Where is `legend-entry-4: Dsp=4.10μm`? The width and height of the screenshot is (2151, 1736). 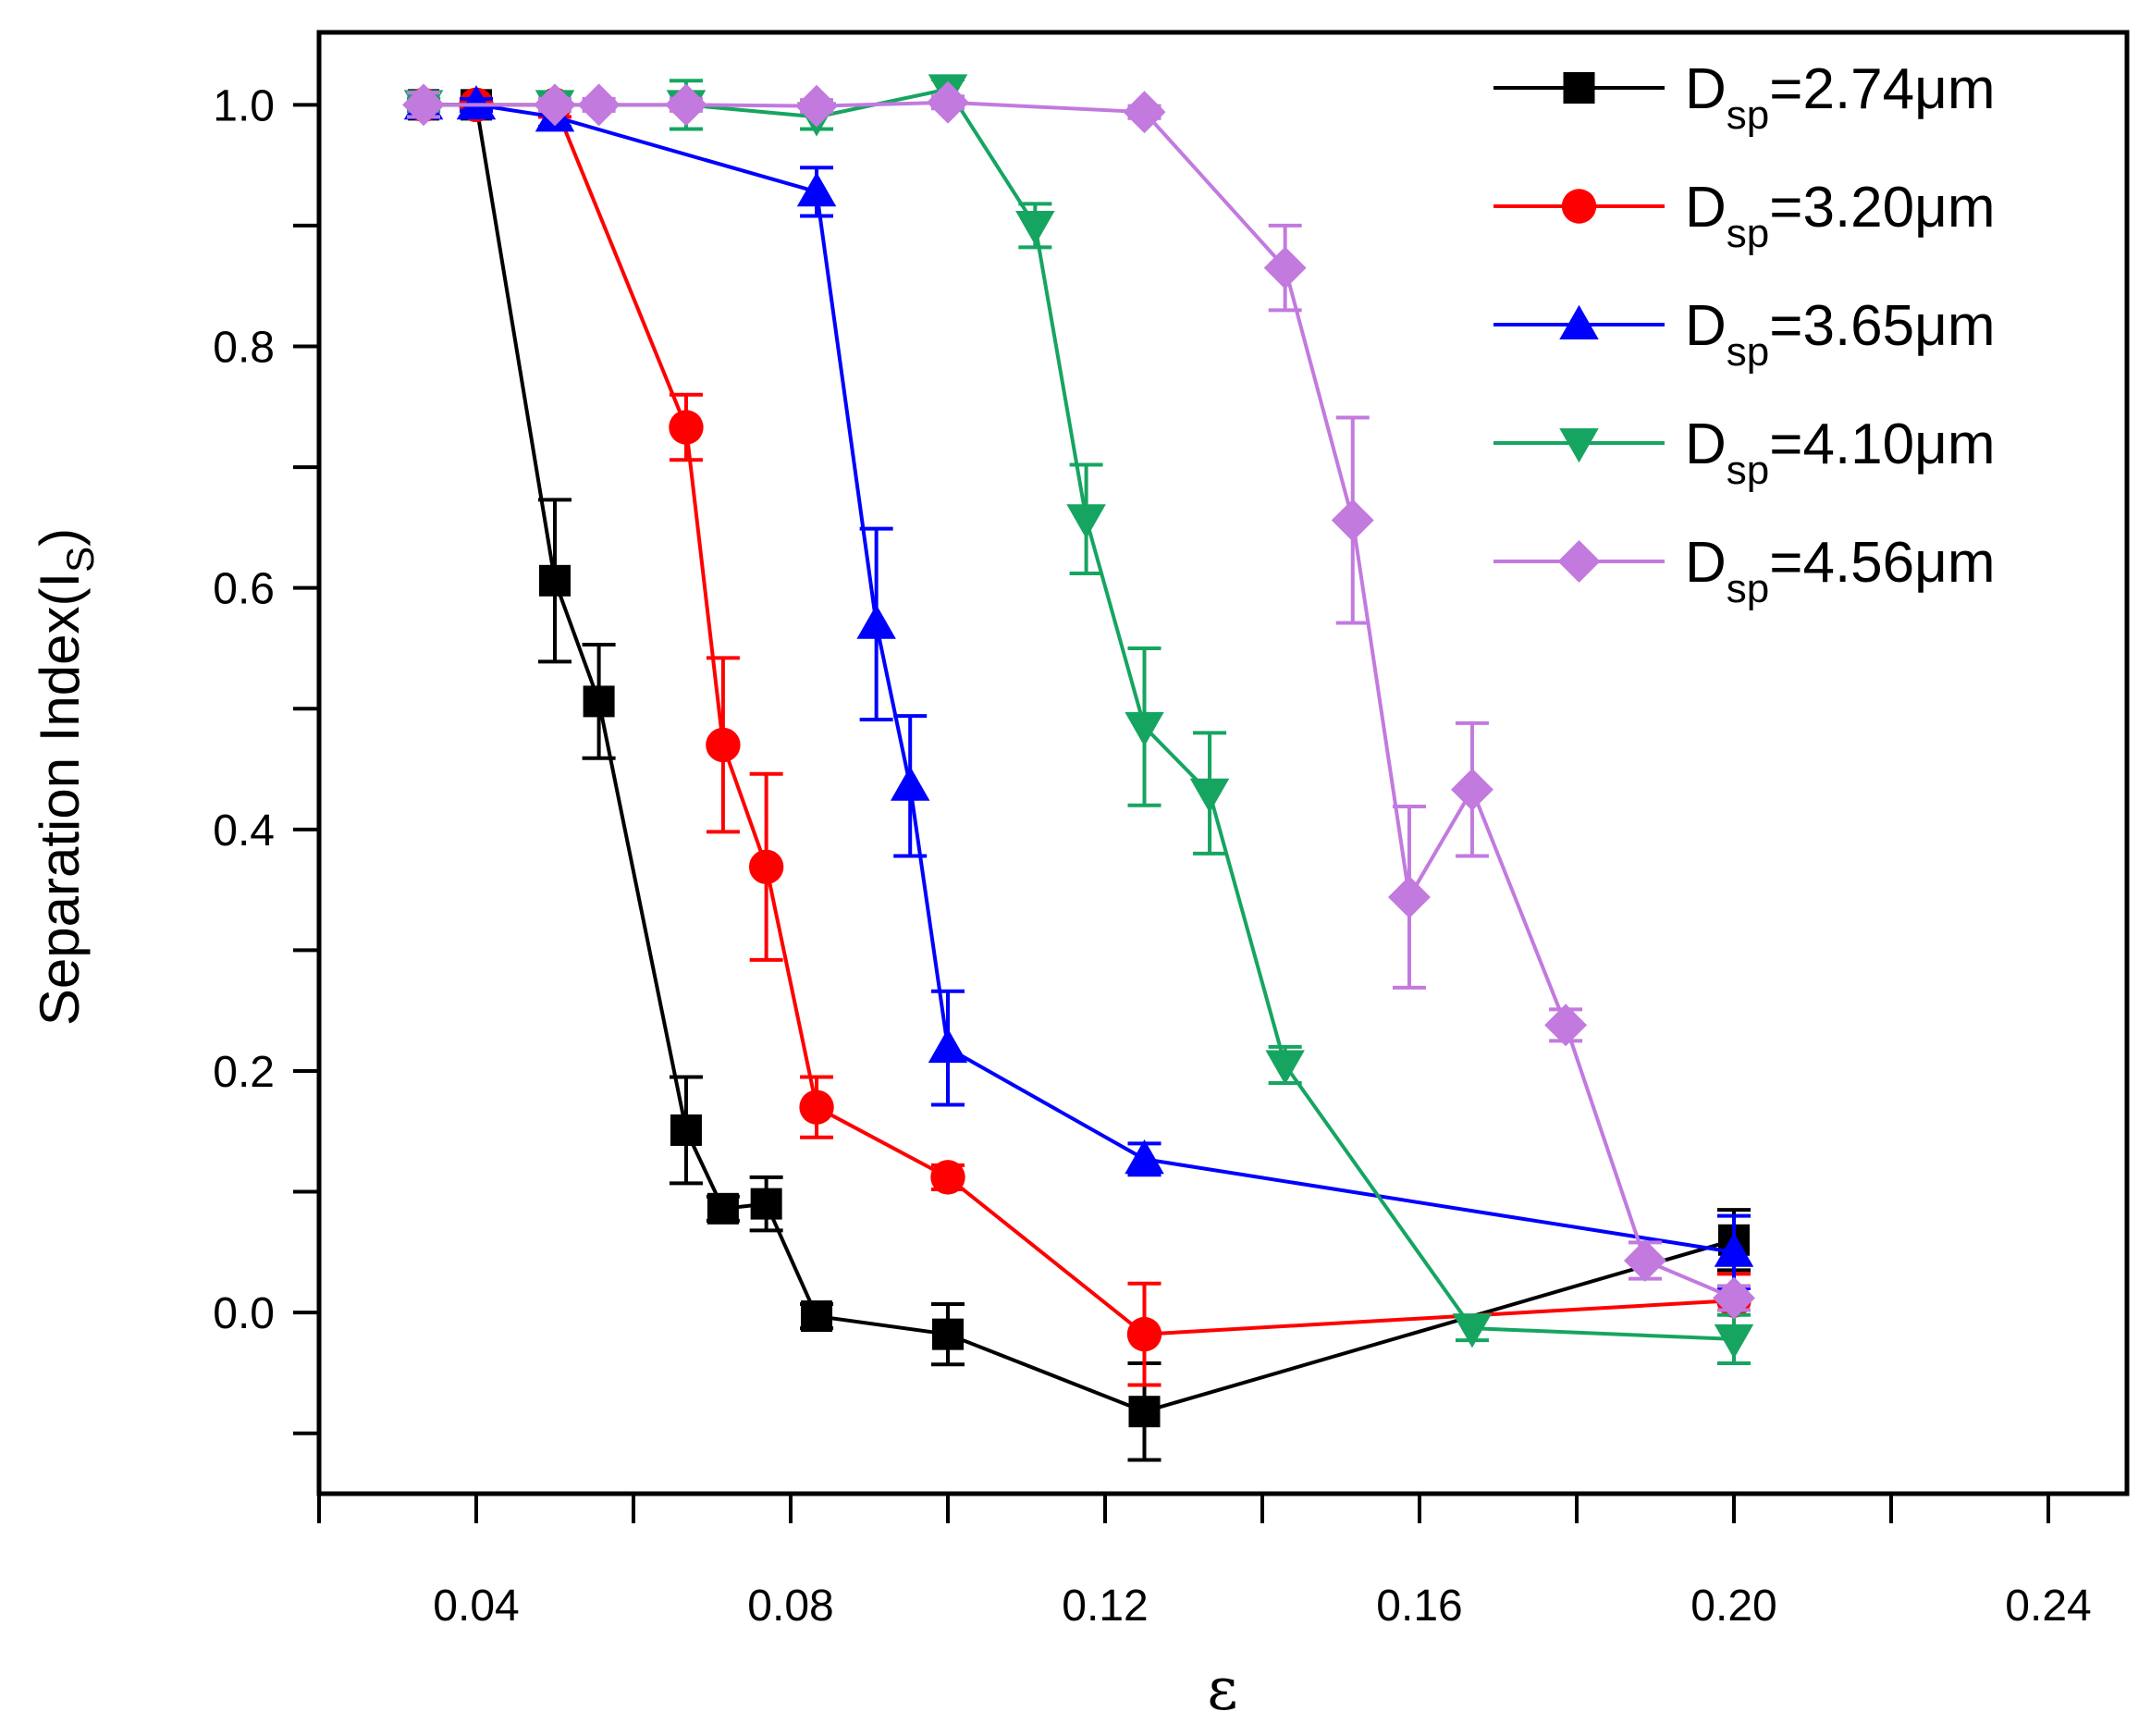
legend-entry-4: Dsp=4.10μm is located at coordinates (1744, 452).